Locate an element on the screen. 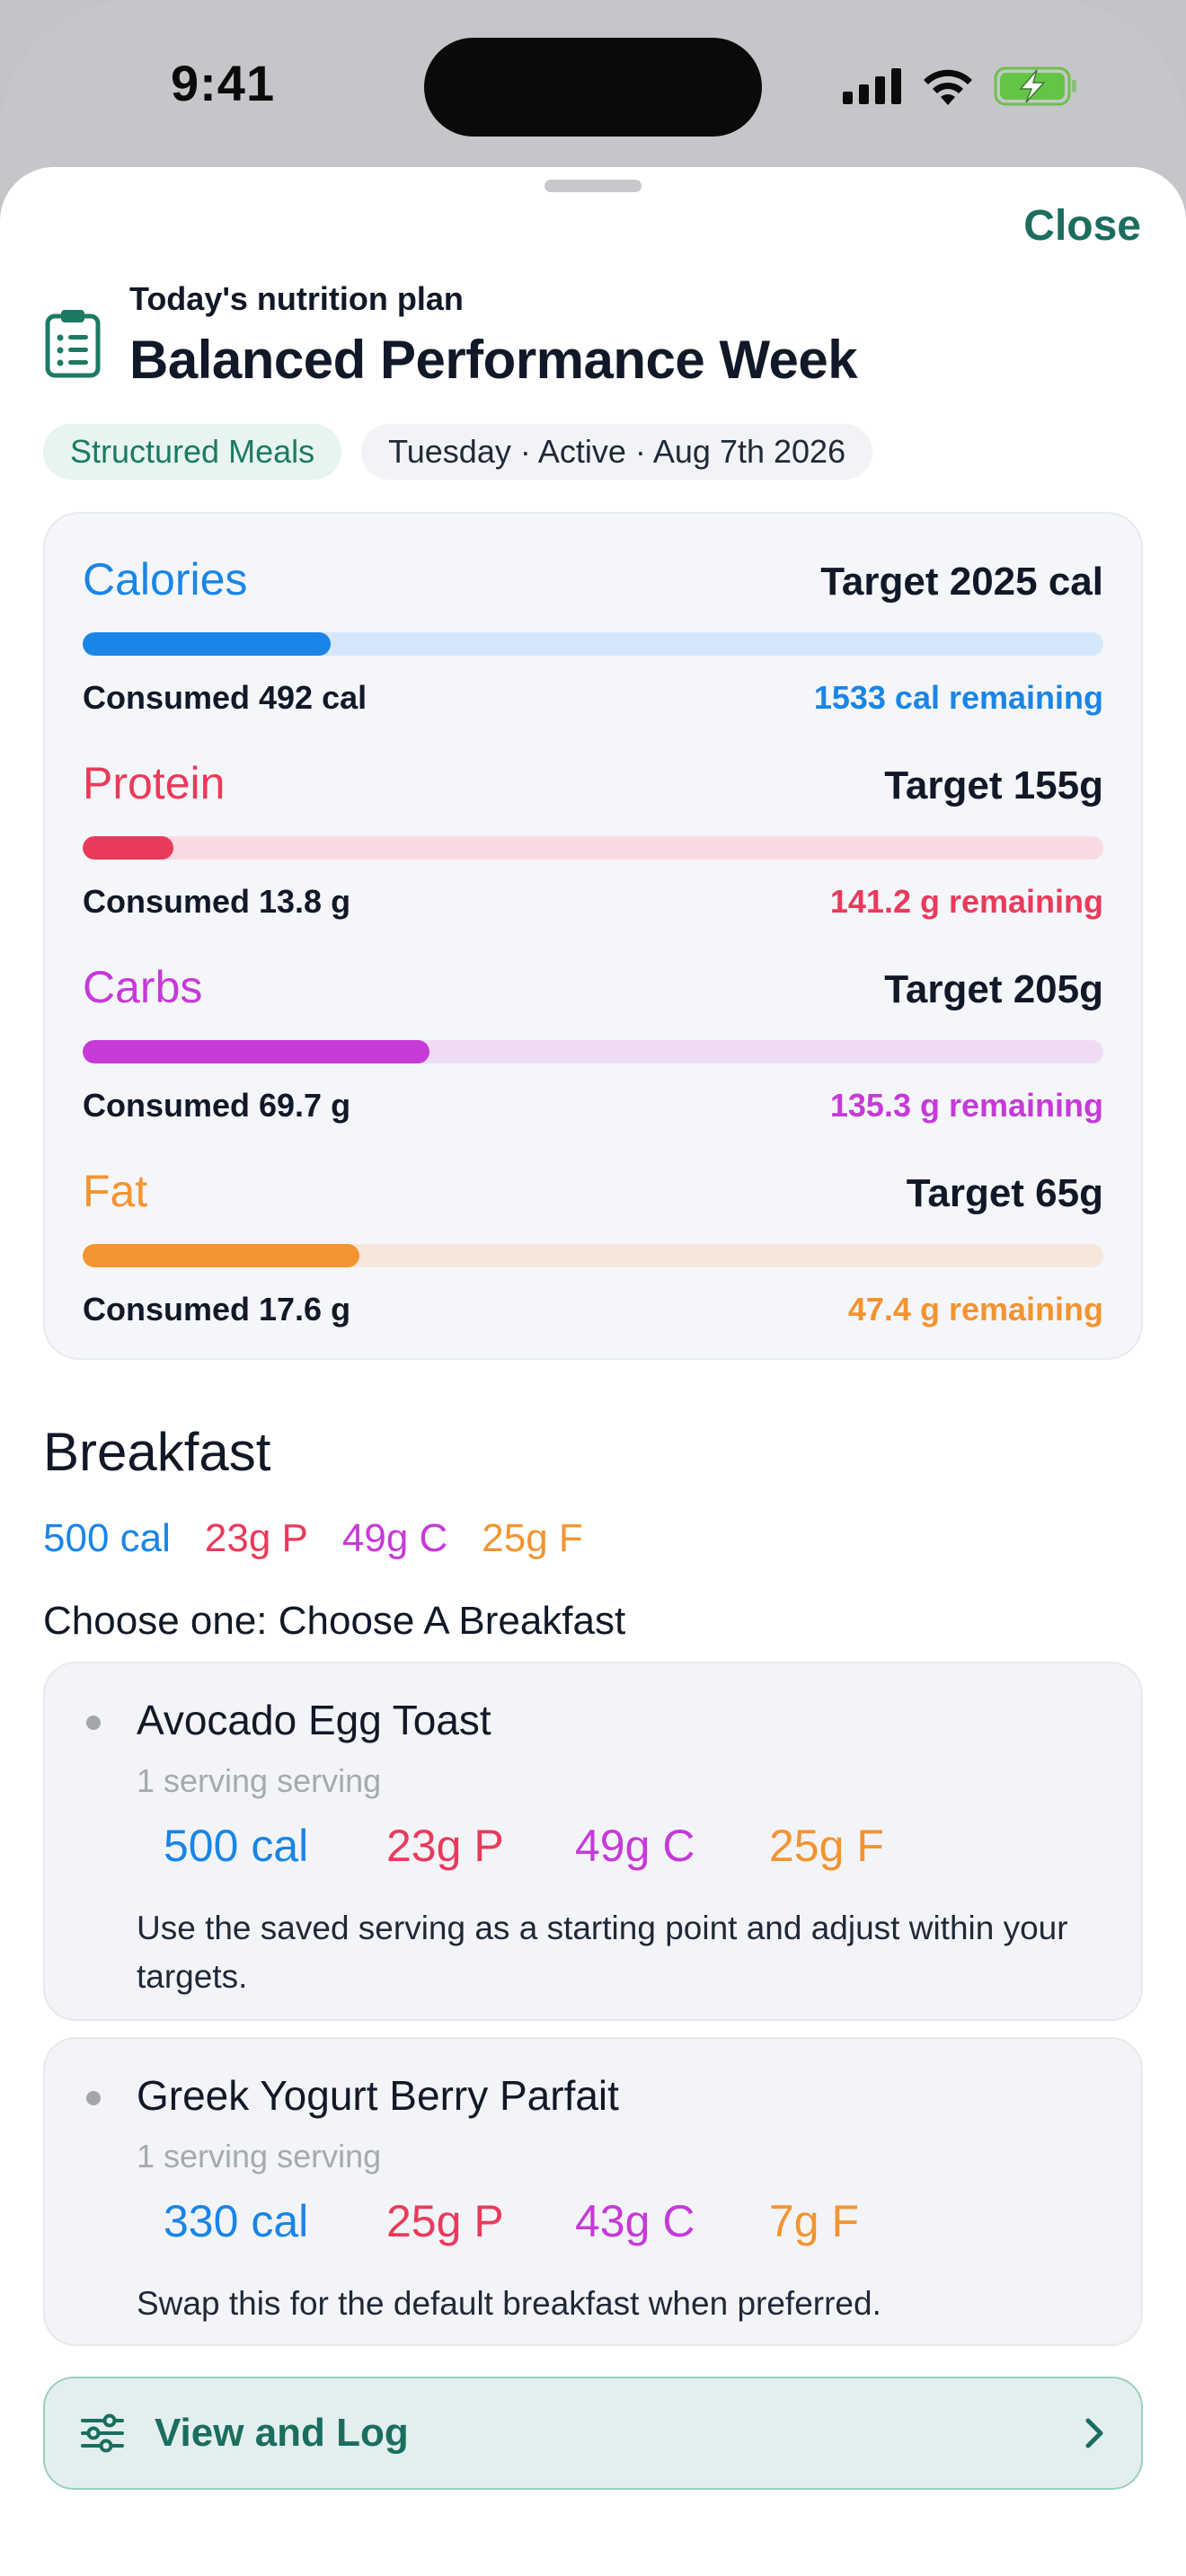  macro-consumed: Consumed 69.7 g is located at coordinates (217, 1105).